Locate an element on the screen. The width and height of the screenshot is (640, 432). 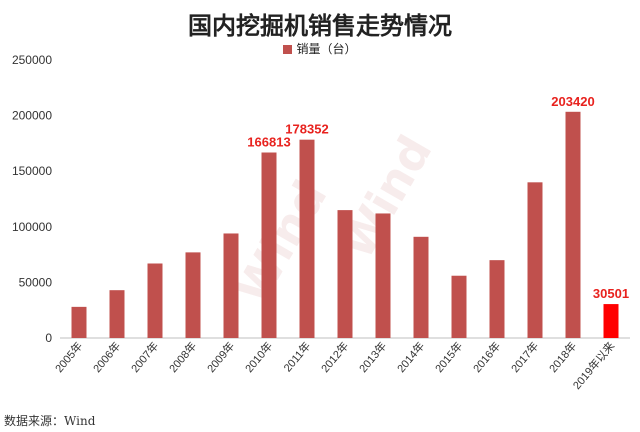
x-tick-label: 2011年 is located at coordinates (296, 357).